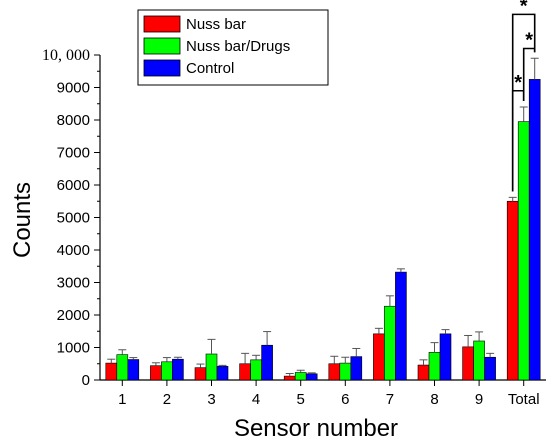 This screenshot has height=444, width=550. I want to click on x-axis-title: Sensor number, so click(316, 428).